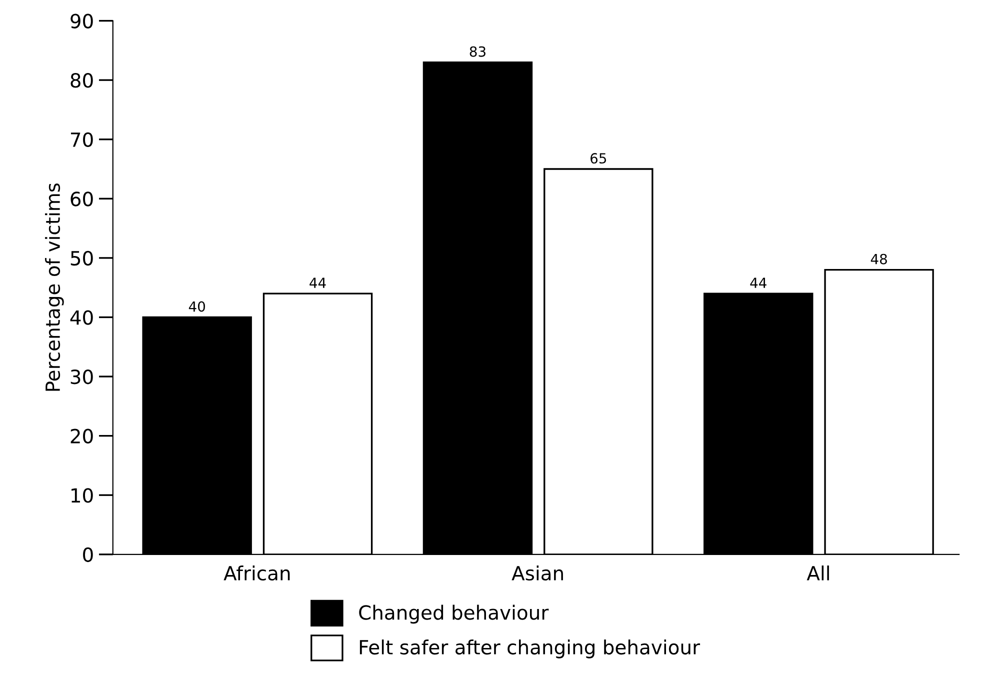 The image size is (999, 693). Describe the element at coordinates (478, 51) in the screenshot. I see `data-label: 83` at that location.